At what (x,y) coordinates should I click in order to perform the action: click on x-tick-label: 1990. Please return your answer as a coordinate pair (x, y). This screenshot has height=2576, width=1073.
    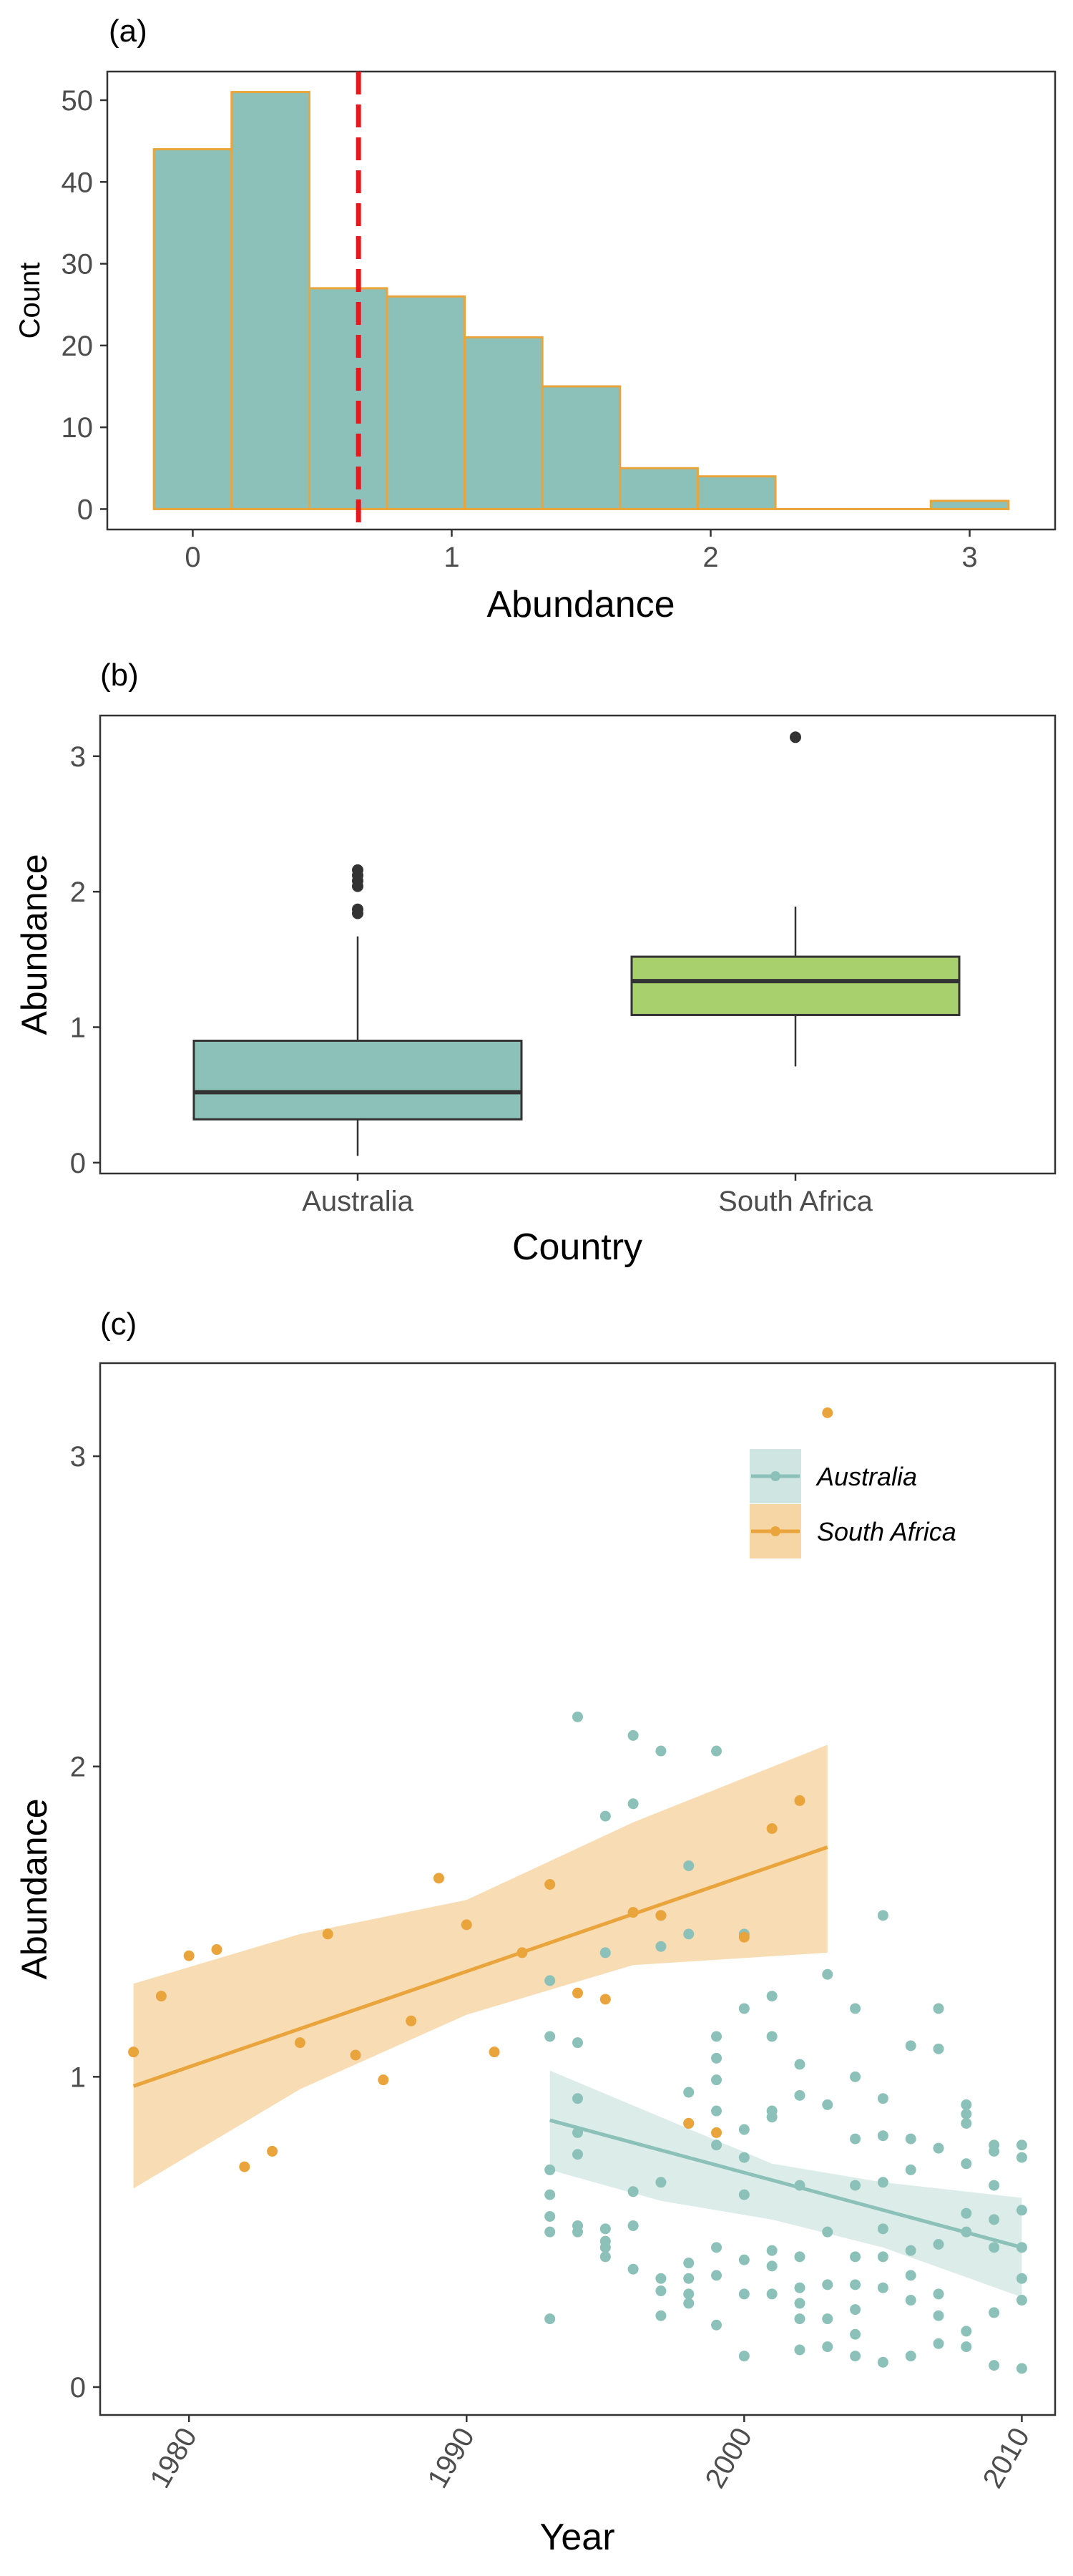
    Looking at the image, I should click on (451, 2458).